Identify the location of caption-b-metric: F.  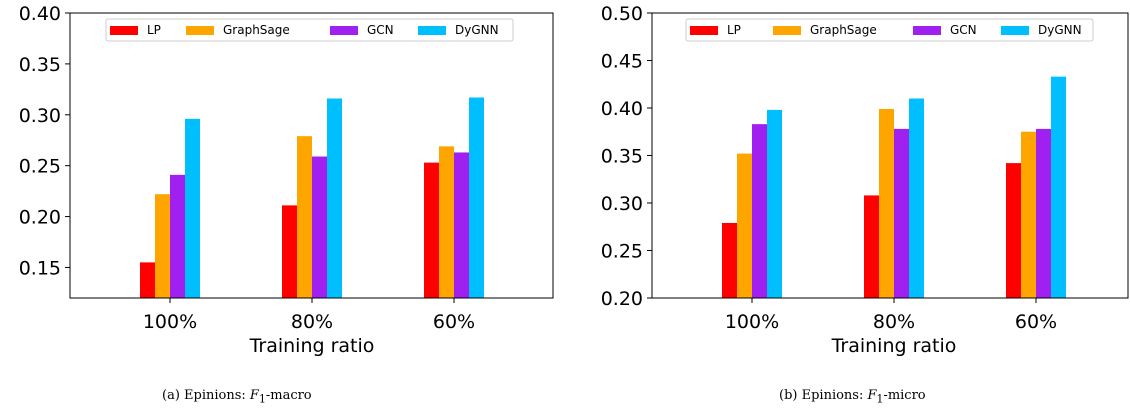
(872, 395).